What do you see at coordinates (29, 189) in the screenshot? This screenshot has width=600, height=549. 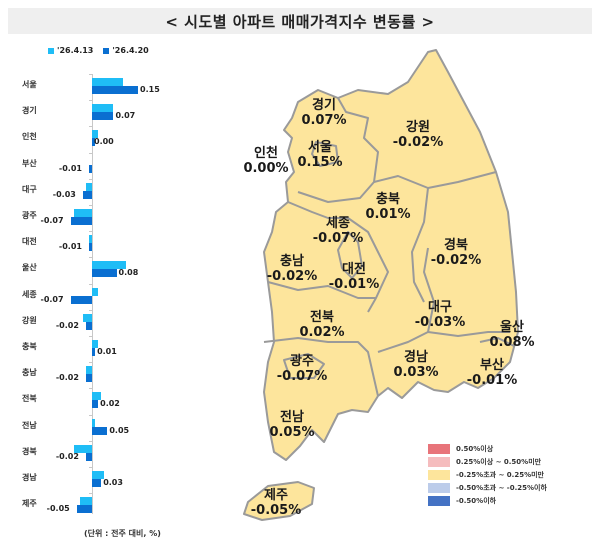 I see `category-label: 대구` at bounding box center [29, 189].